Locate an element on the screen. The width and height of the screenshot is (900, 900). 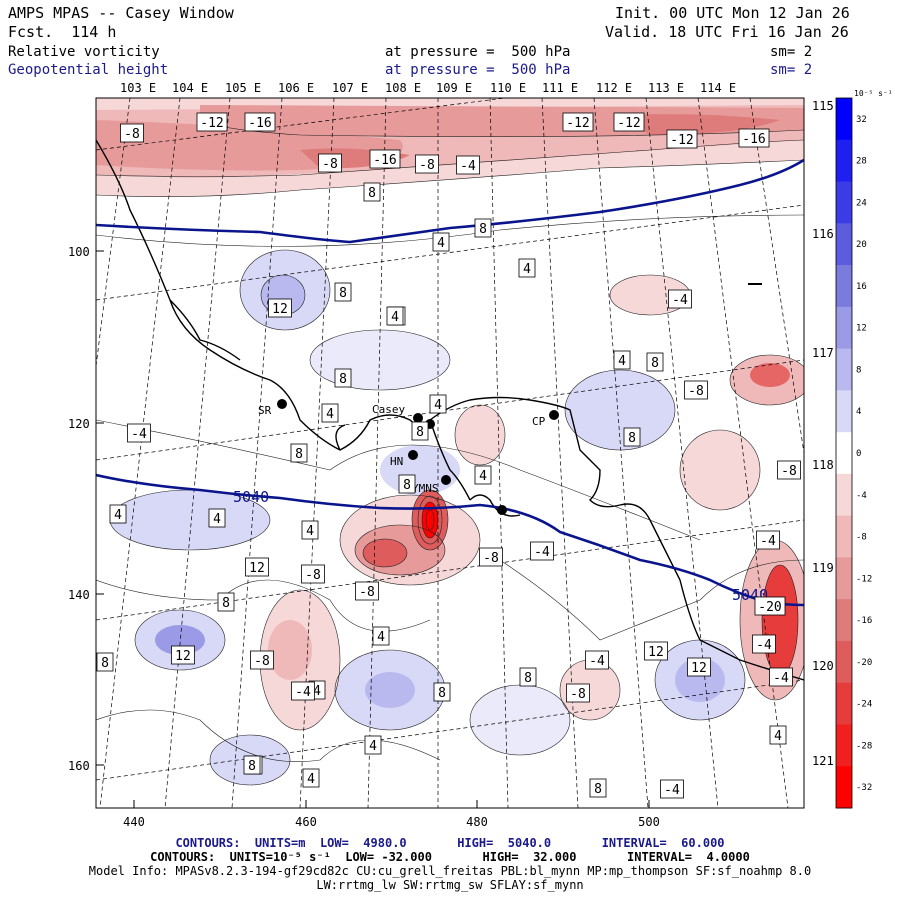
vorticity-label-negative: -8 is located at coordinates (696, 390).